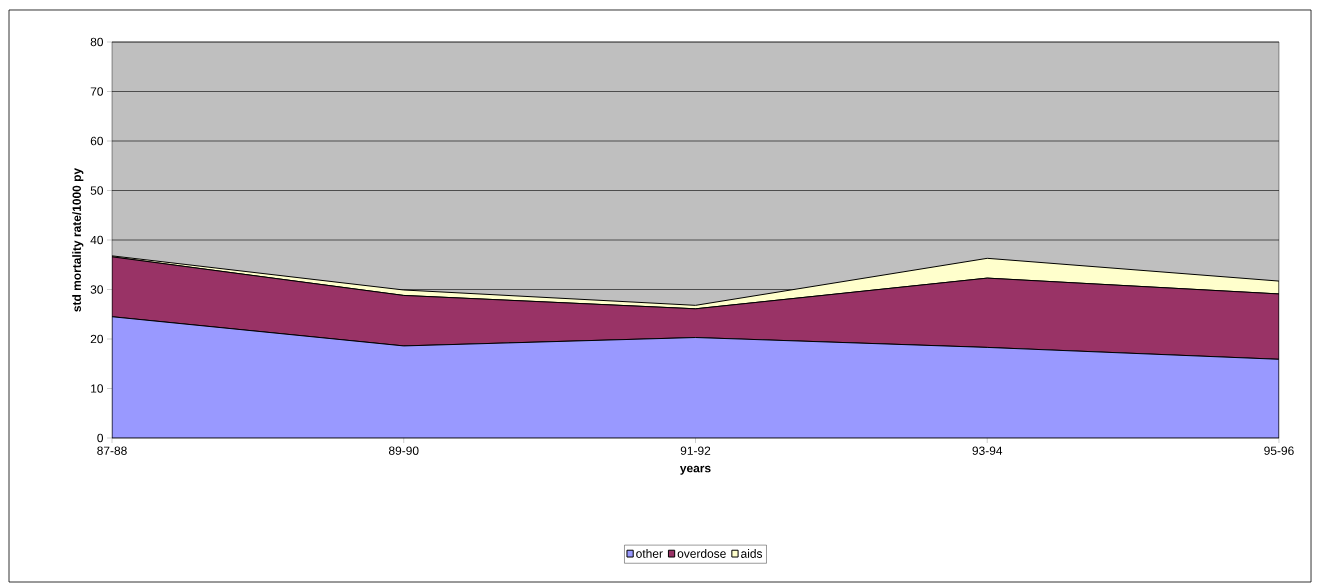 Image resolution: width=1319 pixels, height=584 pixels. What do you see at coordinates (97, 240) in the screenshot?
I see `y-tick-label: 40` at bounding box center [97, 240].